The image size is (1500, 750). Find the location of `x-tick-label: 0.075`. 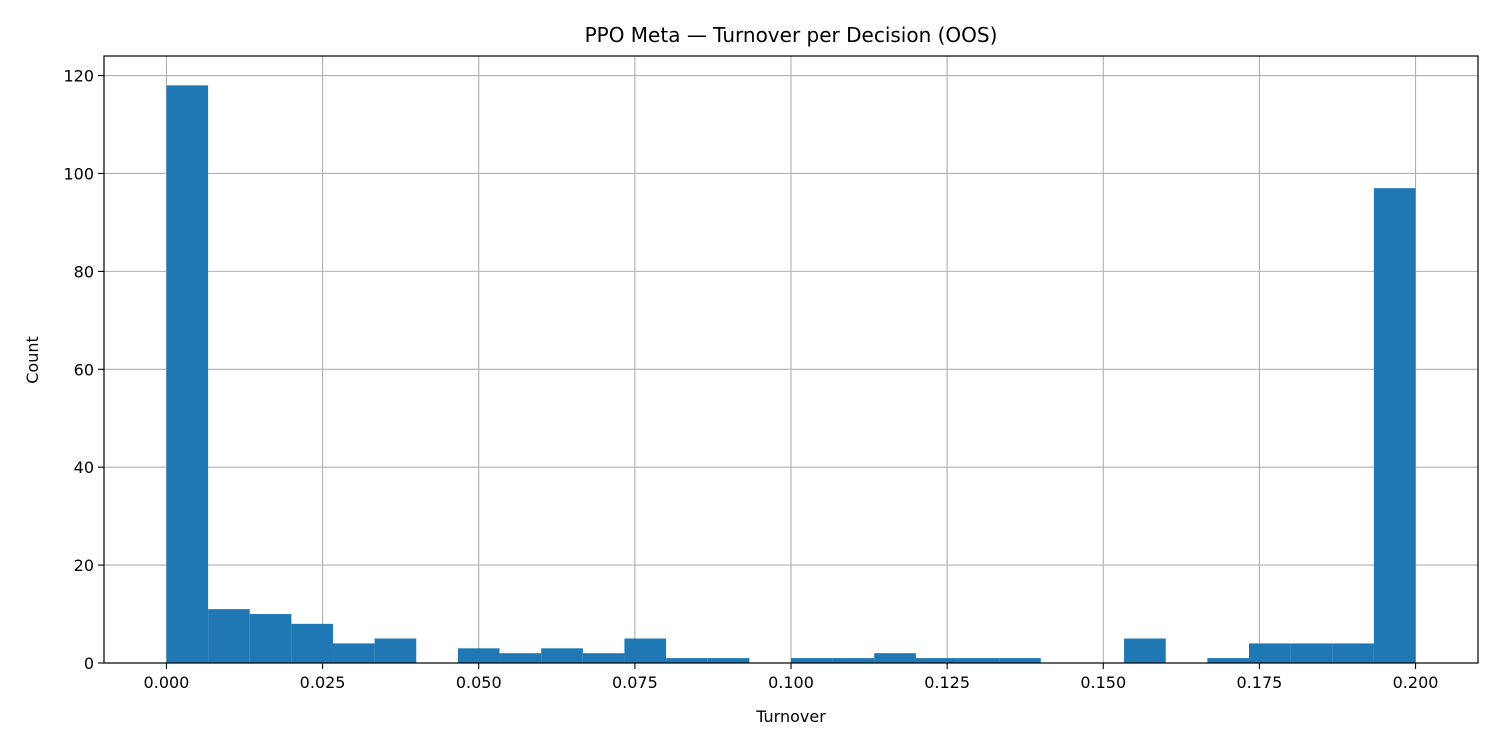

x-tick-label: 0.075 is located at coordinates (635, 682).